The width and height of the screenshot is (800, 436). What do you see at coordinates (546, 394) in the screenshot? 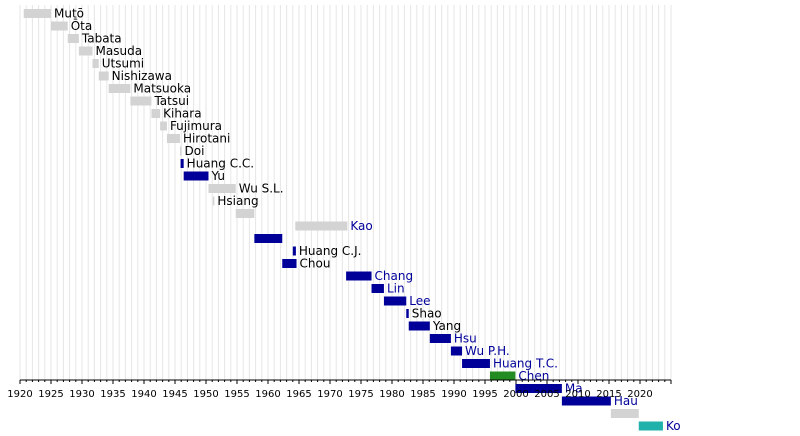
I see `x-tick-label: 2005` at bounding box center [546, 394].